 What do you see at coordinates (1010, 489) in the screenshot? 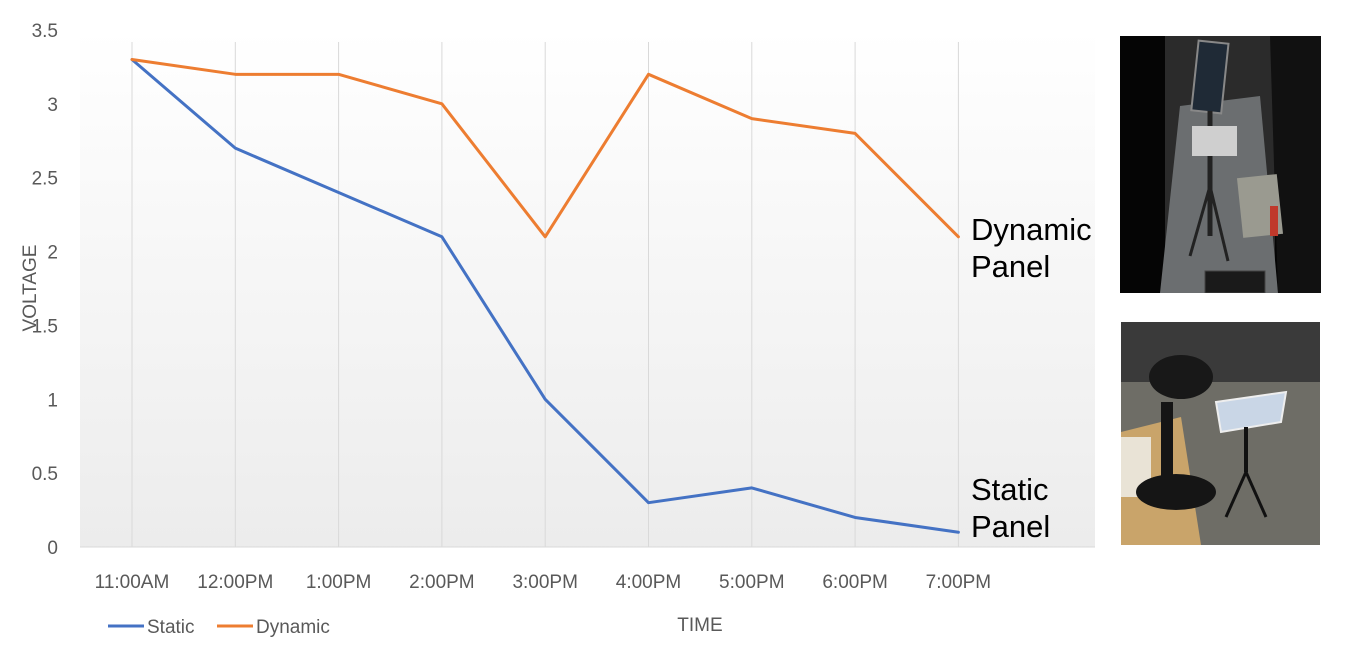
I see `annotation-static-line1: Static` at bounding box center [1010, 489].